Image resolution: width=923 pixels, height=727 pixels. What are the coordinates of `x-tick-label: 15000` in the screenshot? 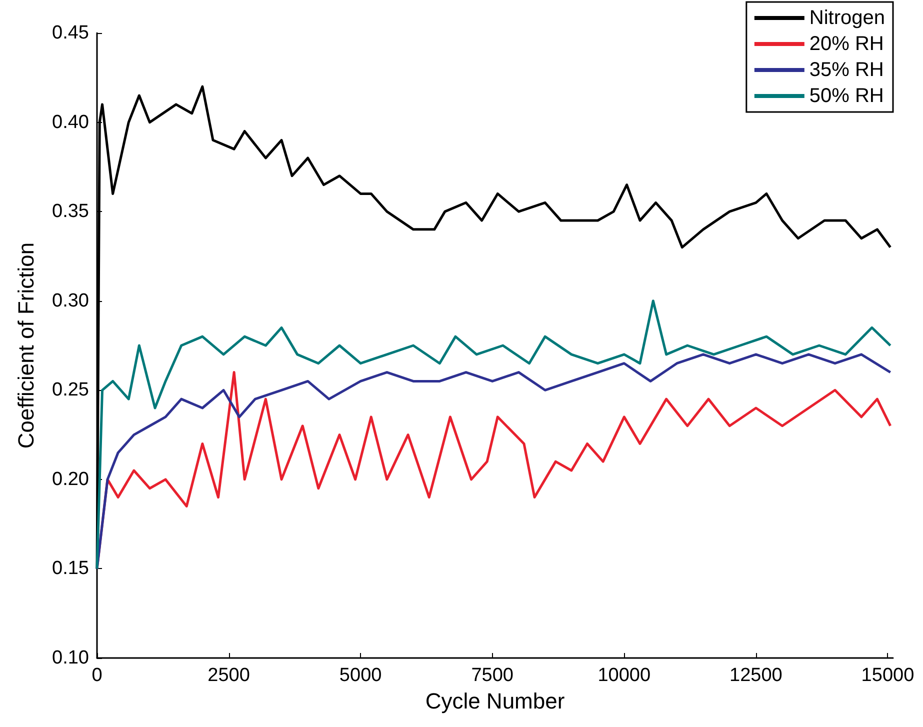 It's located at (887, 675).